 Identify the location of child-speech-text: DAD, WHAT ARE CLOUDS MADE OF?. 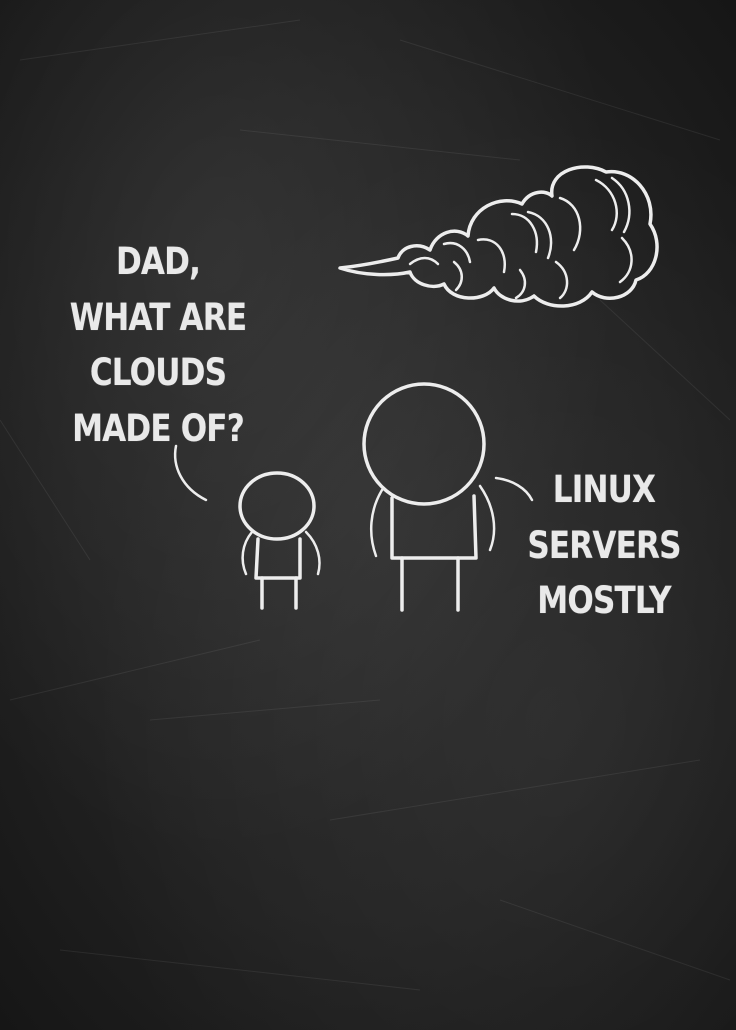
(158, 345).